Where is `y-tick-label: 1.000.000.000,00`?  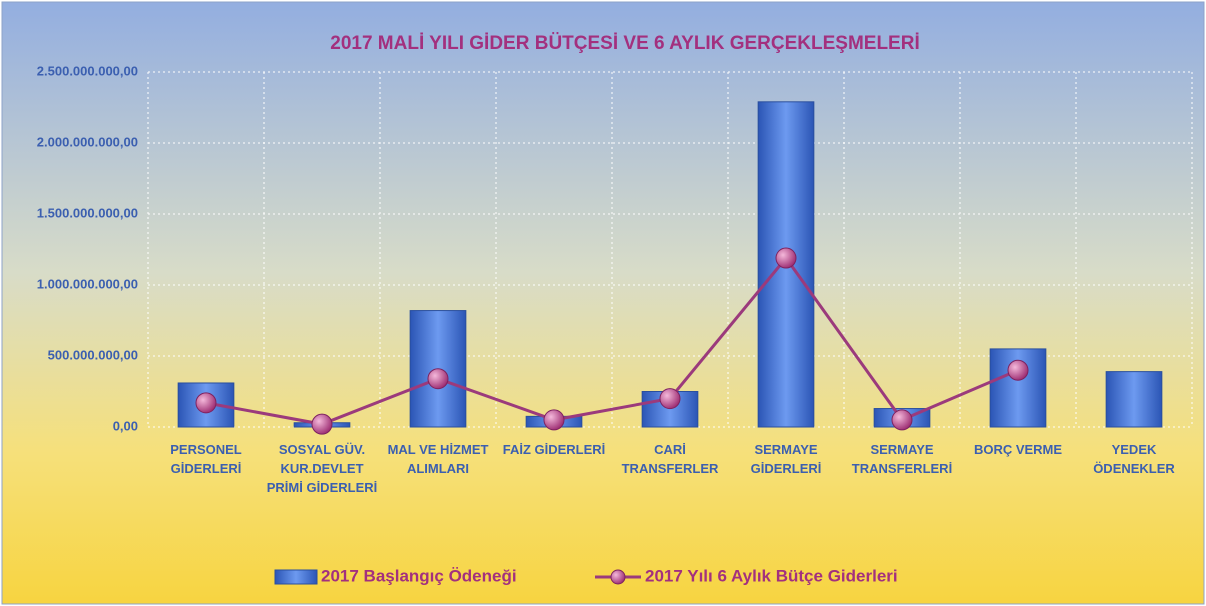 y-tick-label: 1.000.000.000,00 is located at coordinates (87, 283).